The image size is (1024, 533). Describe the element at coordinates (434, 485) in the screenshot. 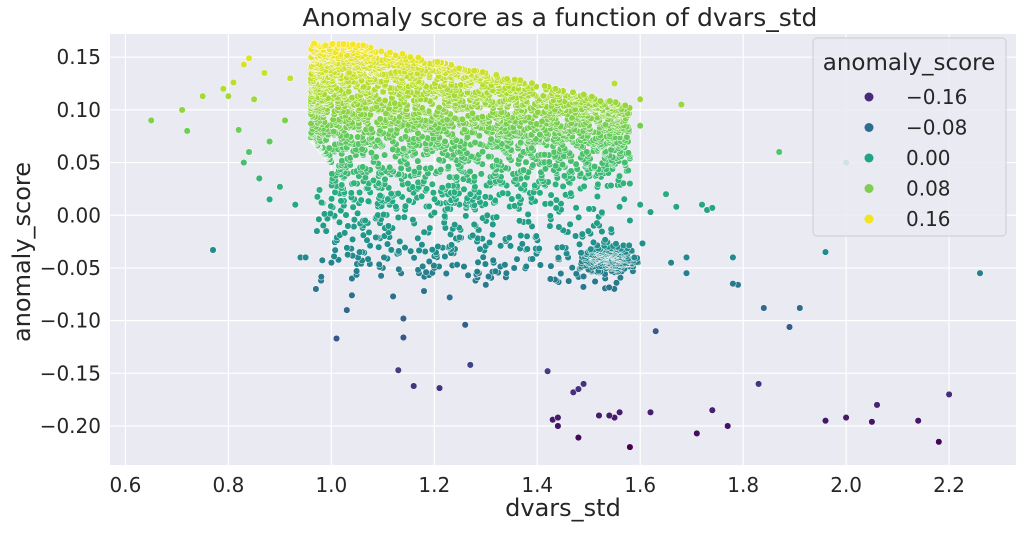

I see `x-tick-label: 1.2` at that location.